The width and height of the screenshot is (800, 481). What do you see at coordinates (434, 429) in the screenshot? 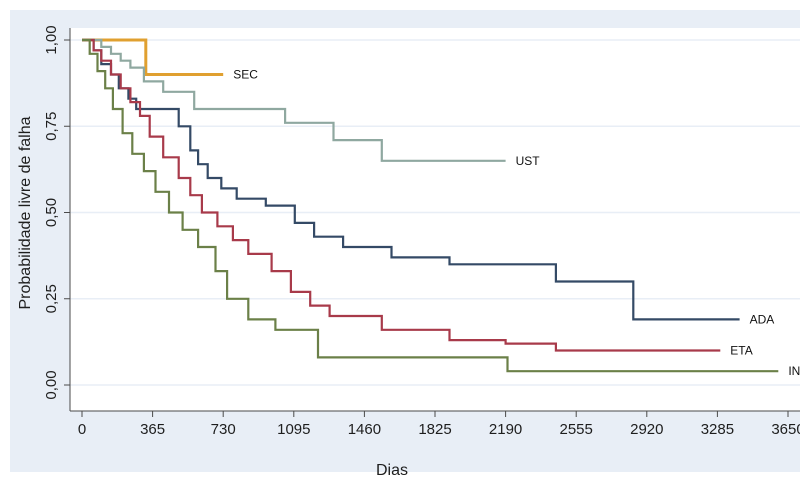
I see `x-tick-label: 1825` at bounding box center [434, 429].